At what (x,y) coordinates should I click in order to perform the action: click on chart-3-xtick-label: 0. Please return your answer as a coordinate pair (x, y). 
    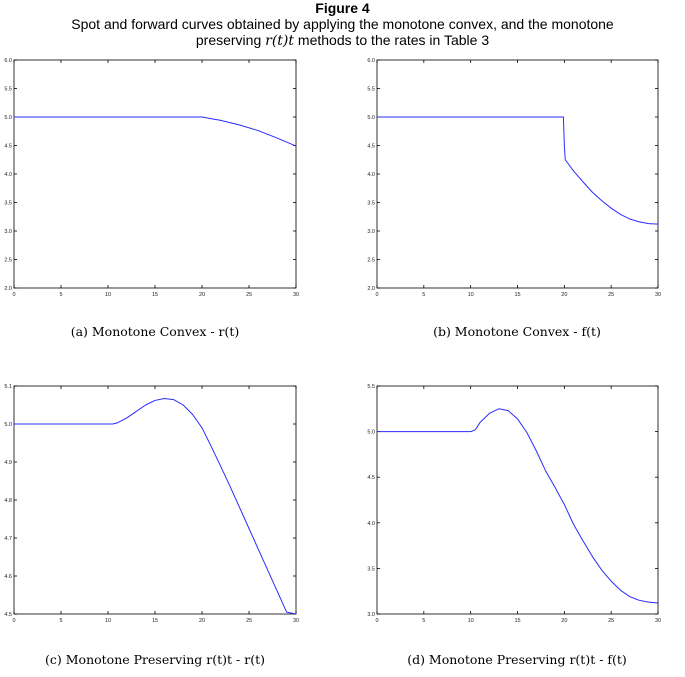
    Looking at the image, I should click on (13, 621).